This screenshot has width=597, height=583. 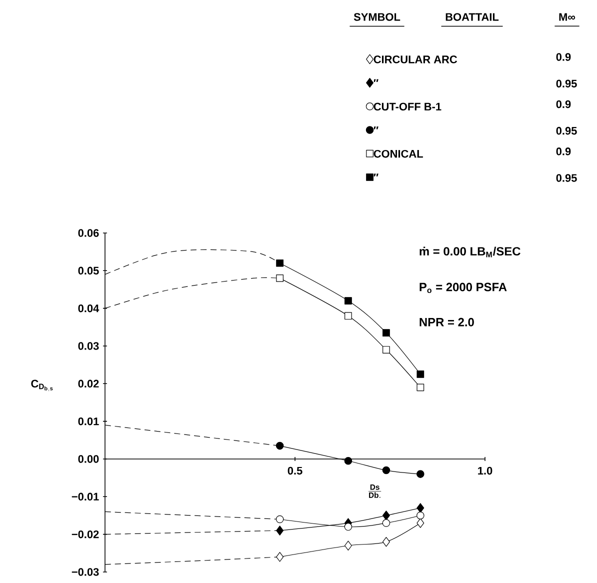 What do you see at coordinates (485, 470) in the screenshot?
I see `x-tick-label: 1.0` at bounding box center [485, 470].